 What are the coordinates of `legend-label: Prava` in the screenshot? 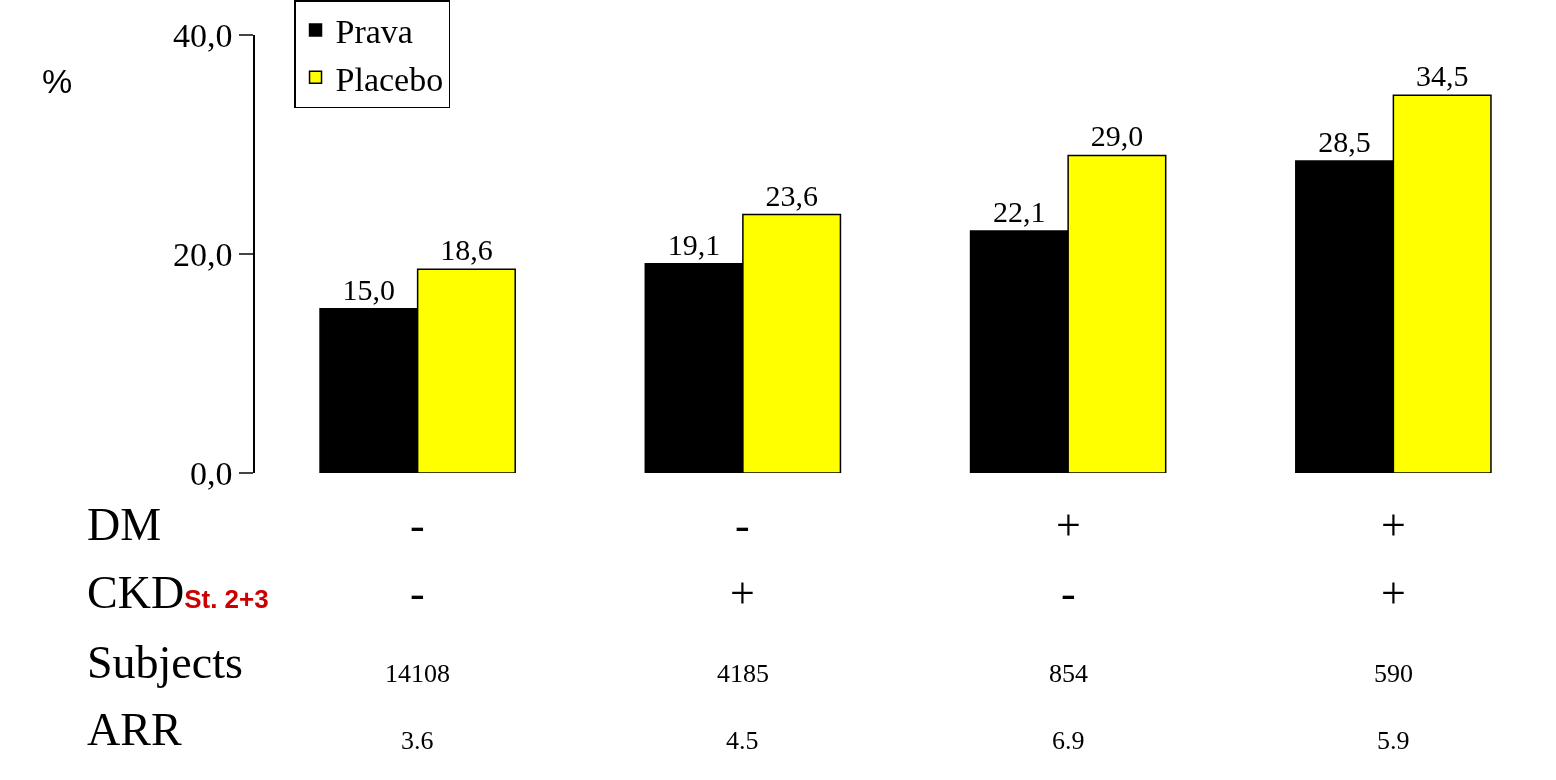 It's located at (374, 32).